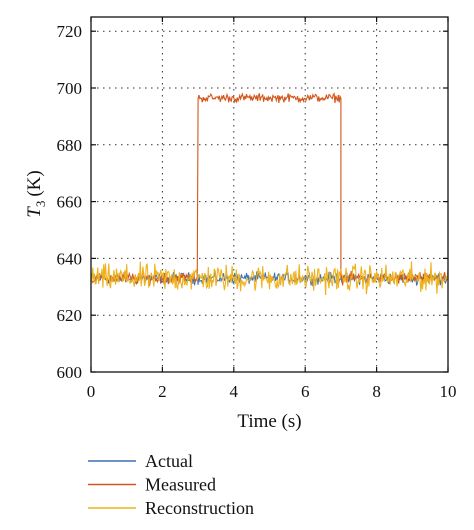 Image resolution: width=474 pixels, height=530 pixels. I want to click on legend-label: Actual, so click(169, 461).